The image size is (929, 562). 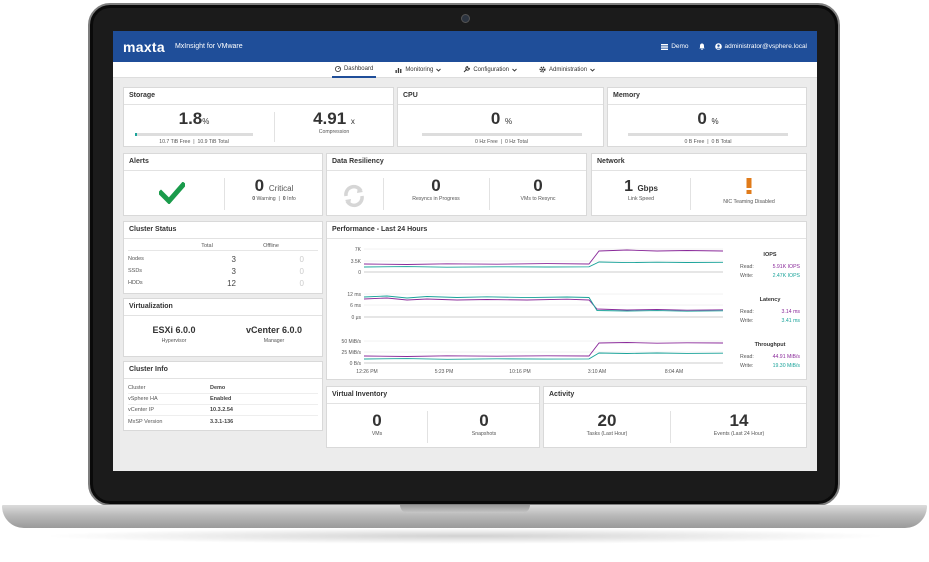 I want to click on col-offline: Offline, so click(x=271, y=245).